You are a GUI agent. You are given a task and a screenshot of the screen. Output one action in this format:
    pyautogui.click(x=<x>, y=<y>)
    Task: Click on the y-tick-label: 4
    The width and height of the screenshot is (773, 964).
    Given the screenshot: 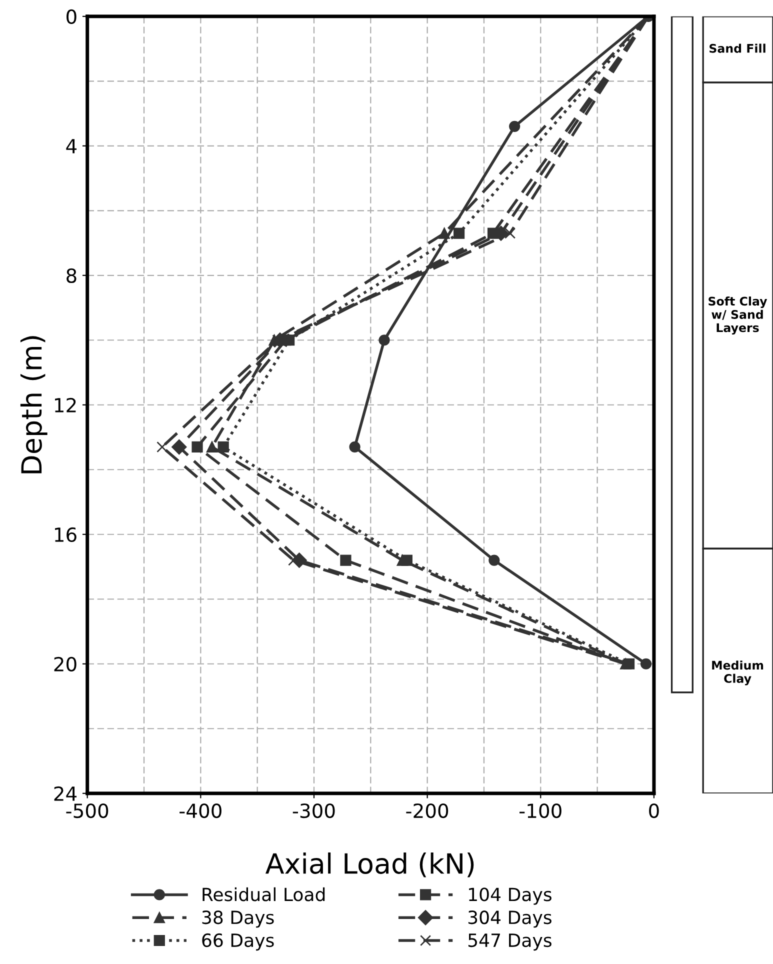 What is the action you would take?
    pyautogui.click(x=71, y=146)
    